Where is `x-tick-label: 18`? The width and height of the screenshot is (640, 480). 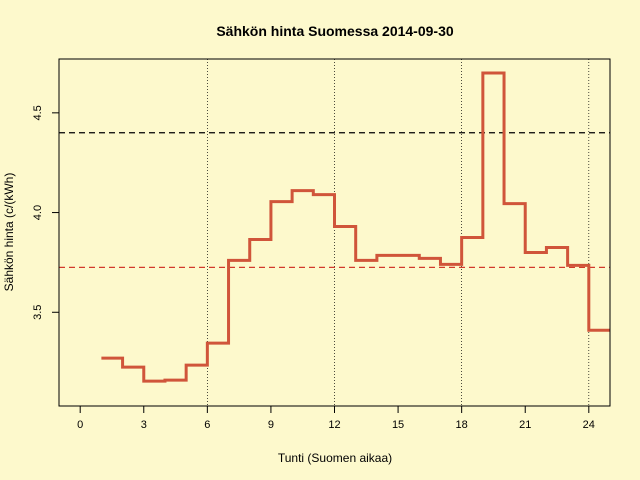
x-tick-label: 18 is located at coordinates (462, 425).